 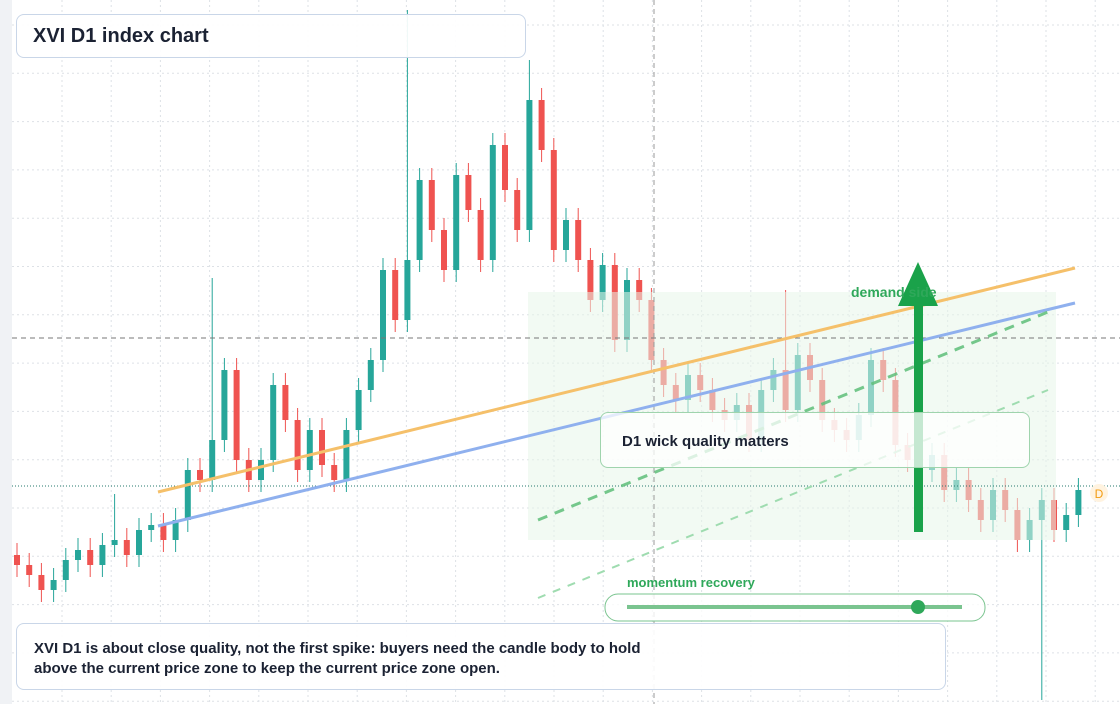 I want to click on wick-note: D1 wick quality matters, so click(x=815, y=440).